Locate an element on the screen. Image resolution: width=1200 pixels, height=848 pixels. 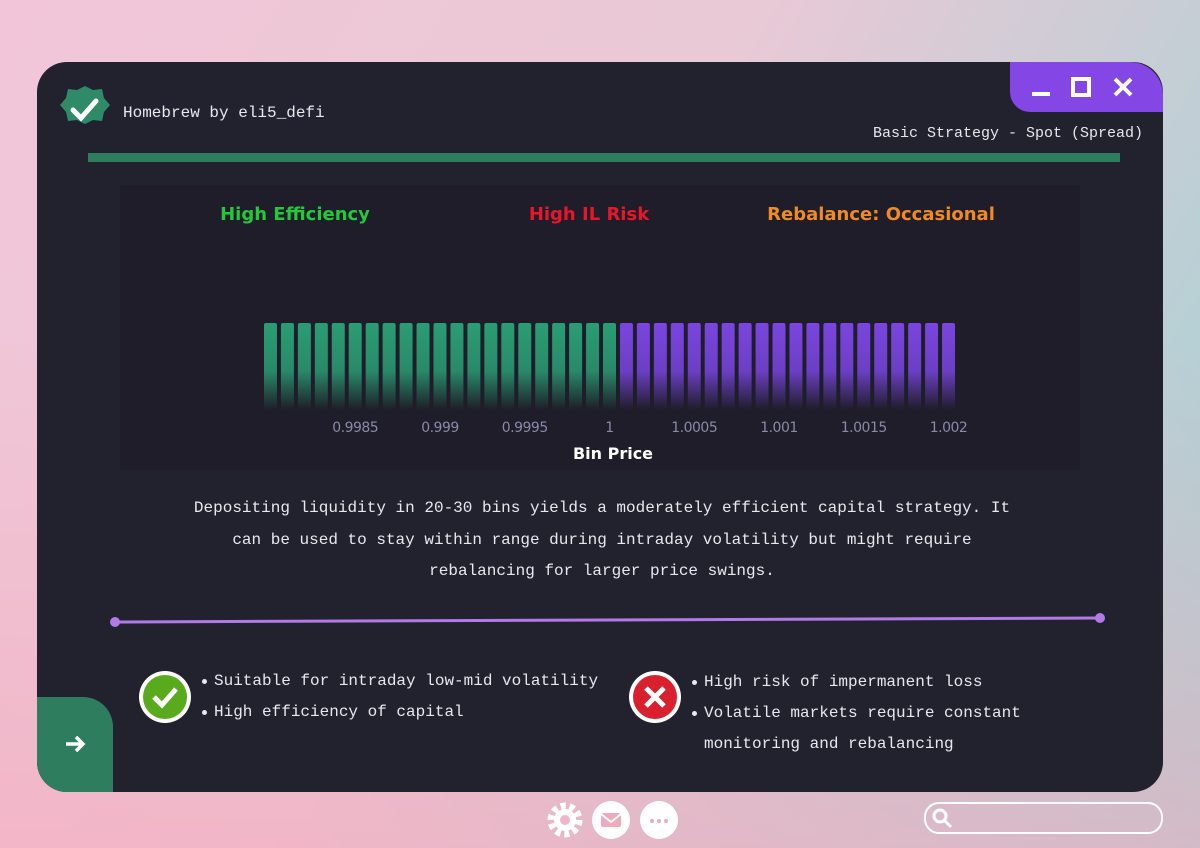
subtitle: Basic Strategy - Spot (Spread) is located at coordinates (1008, 133).